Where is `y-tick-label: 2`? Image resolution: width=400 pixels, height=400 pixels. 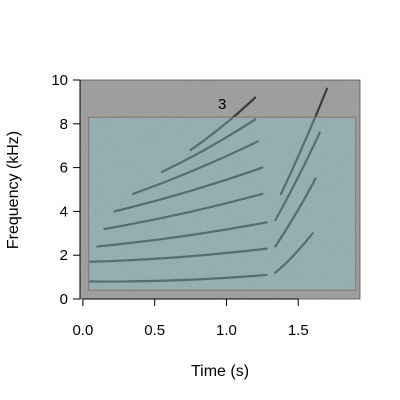
y-tick-label: 2 is located at coordinates (64, 255).